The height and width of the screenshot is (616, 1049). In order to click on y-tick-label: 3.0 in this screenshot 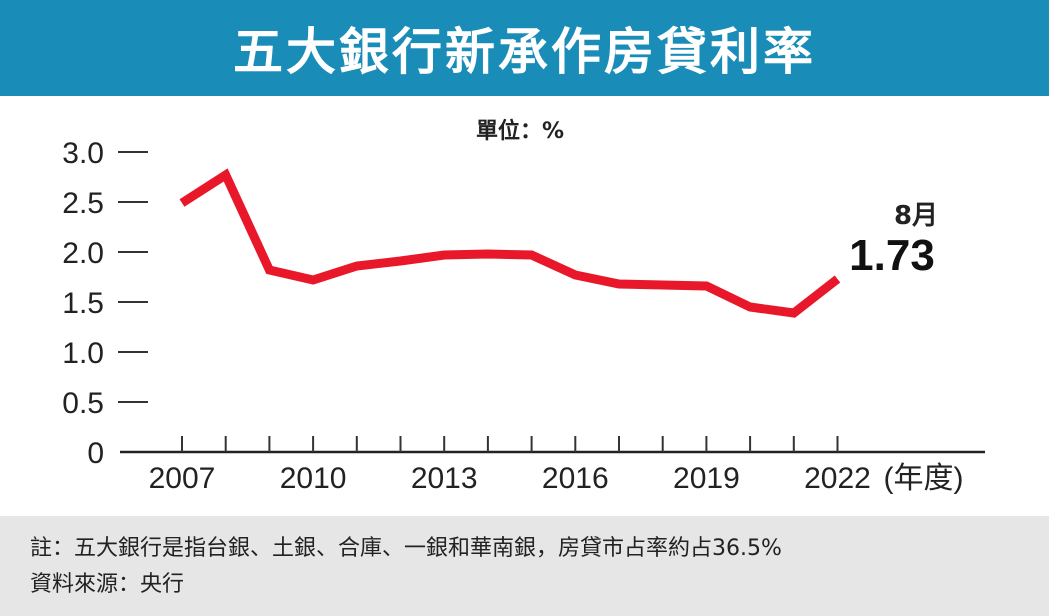, I will do `click(83, 153)`.